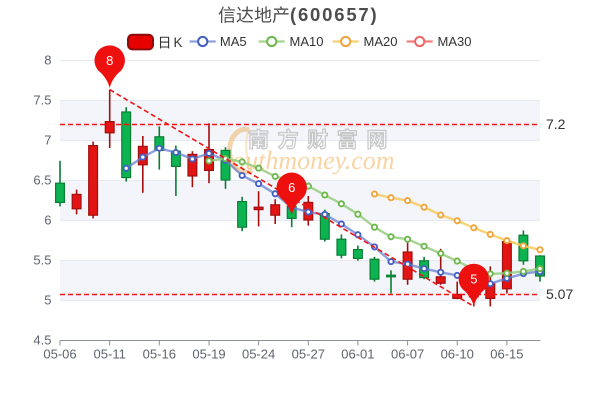  I want to click on svg-text: 05-06, so click(59, 354).